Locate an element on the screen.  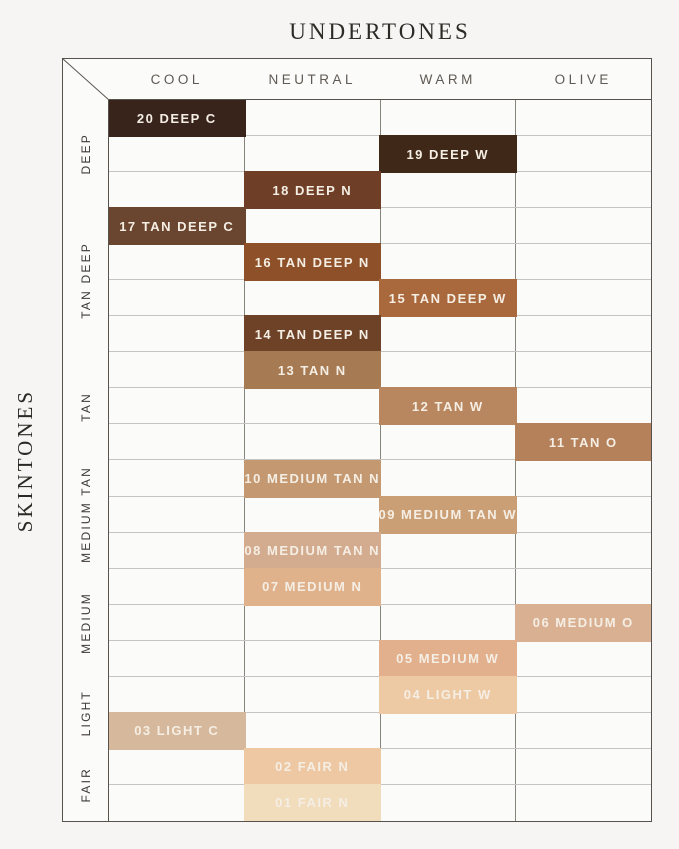
shade-label: 08 MEDIUM TAN N is located at coordinates (312, 551).